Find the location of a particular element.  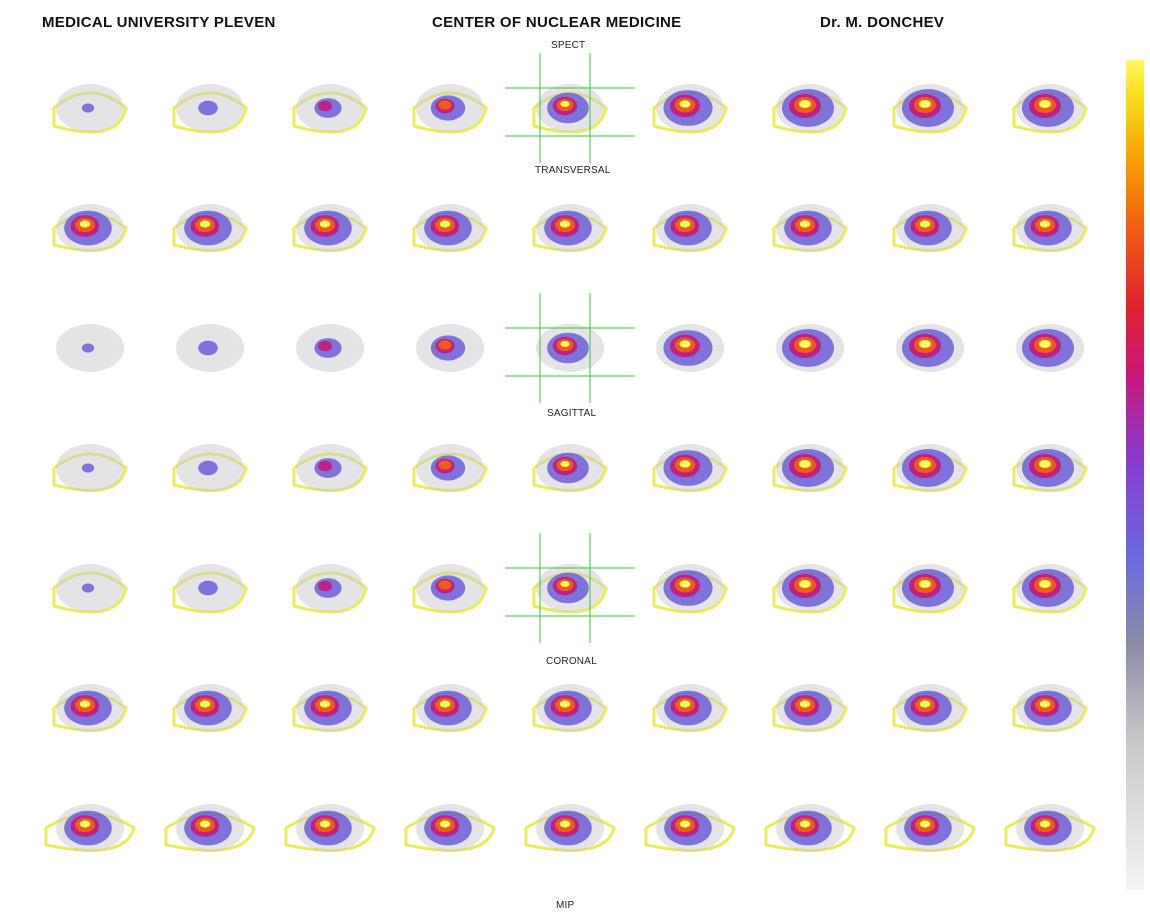

label-coronal: CORONAL is located at coordinates (571, 661).